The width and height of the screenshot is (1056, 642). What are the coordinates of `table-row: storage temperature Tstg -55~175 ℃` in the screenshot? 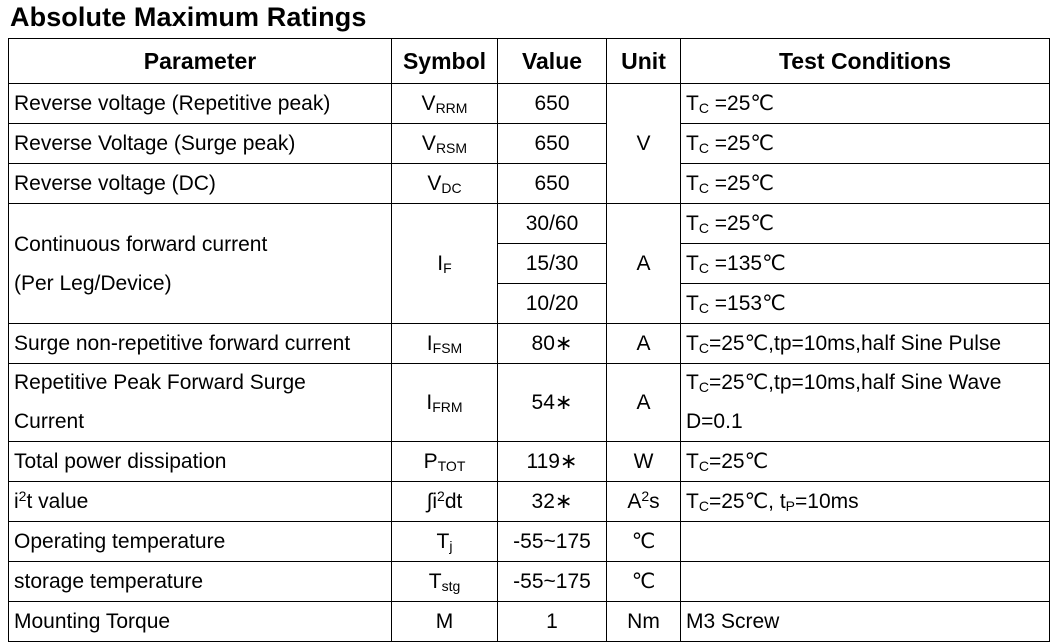 It's located at (529, 581).